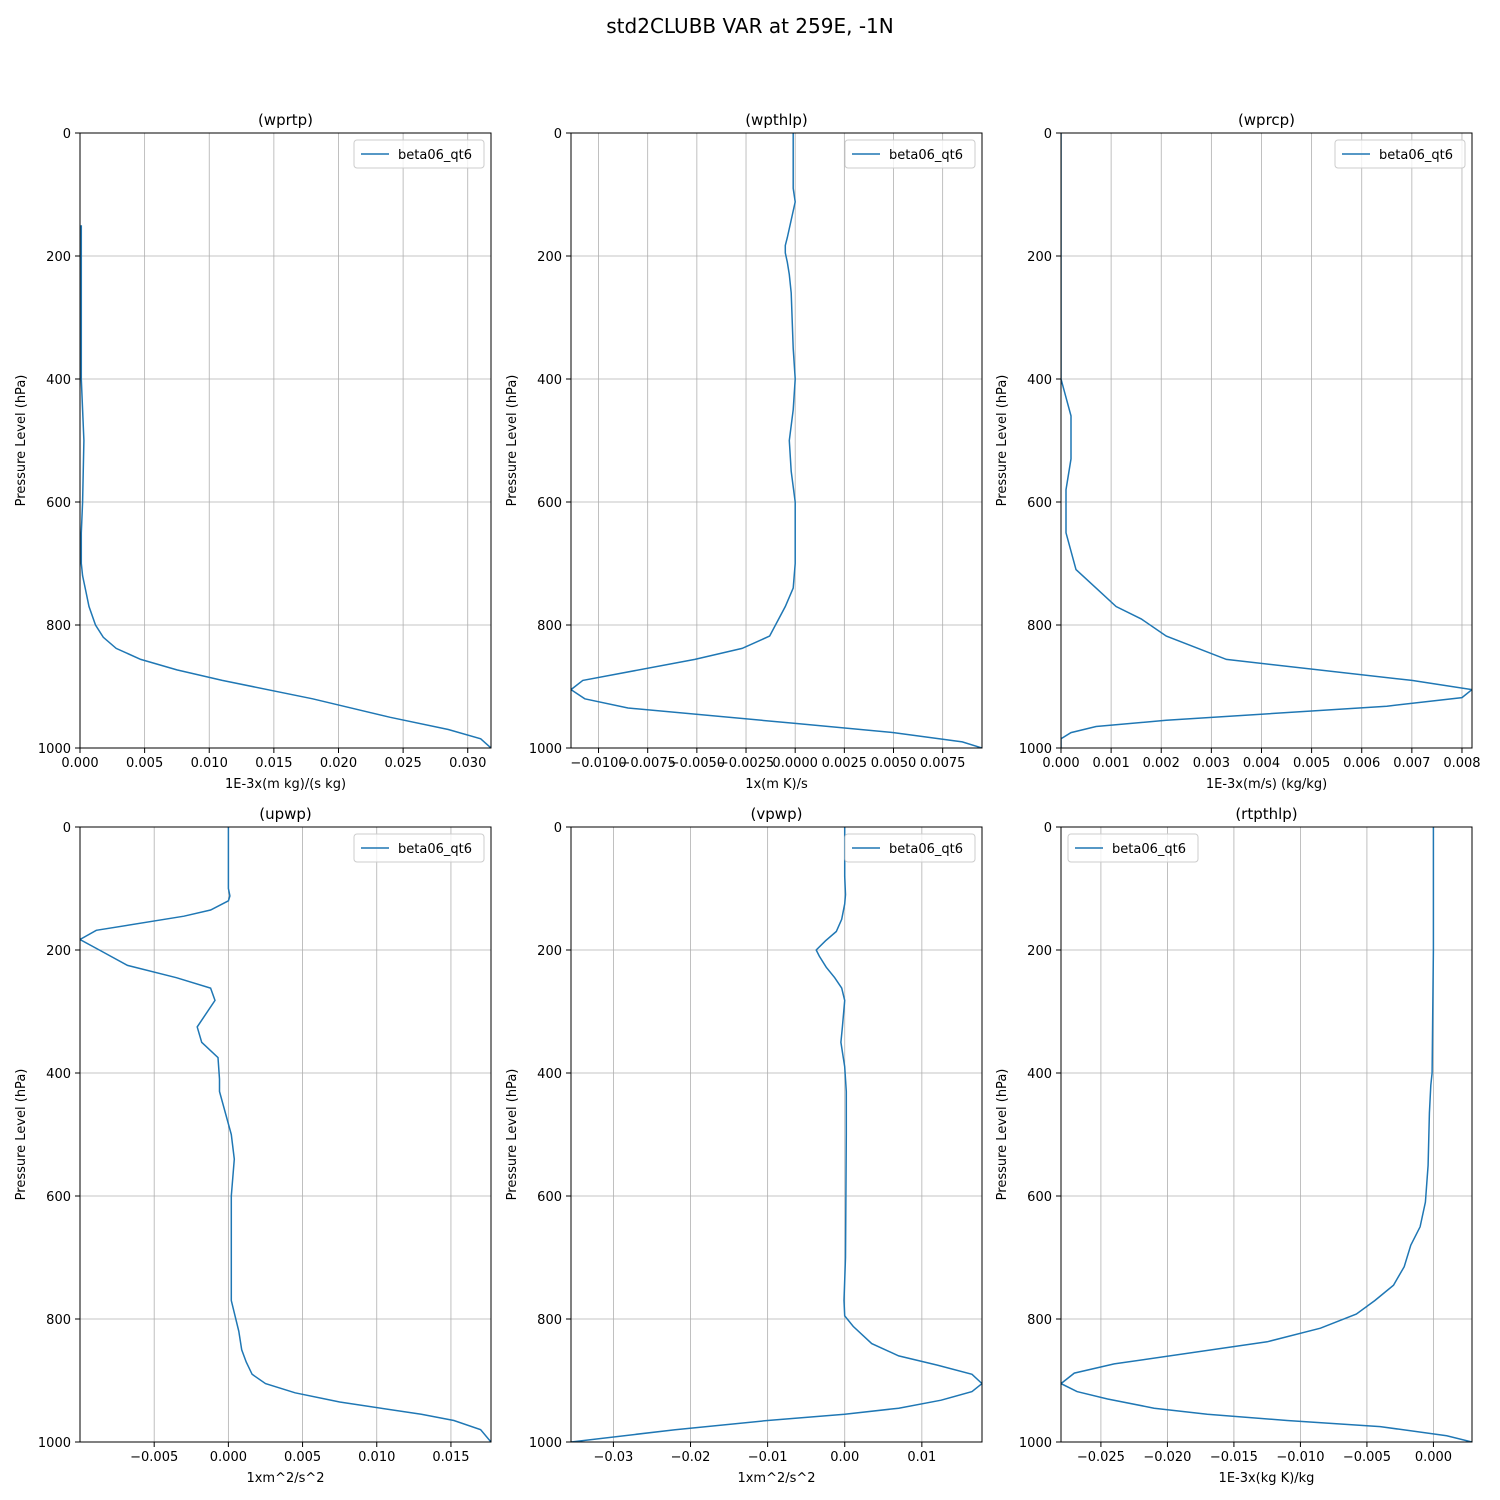 The width and height of the screenshot is (1500, 1500). Describe the element at coordinates (1211, 763) in the screenshot. I see `x-tick-label: 0.003` at that location.